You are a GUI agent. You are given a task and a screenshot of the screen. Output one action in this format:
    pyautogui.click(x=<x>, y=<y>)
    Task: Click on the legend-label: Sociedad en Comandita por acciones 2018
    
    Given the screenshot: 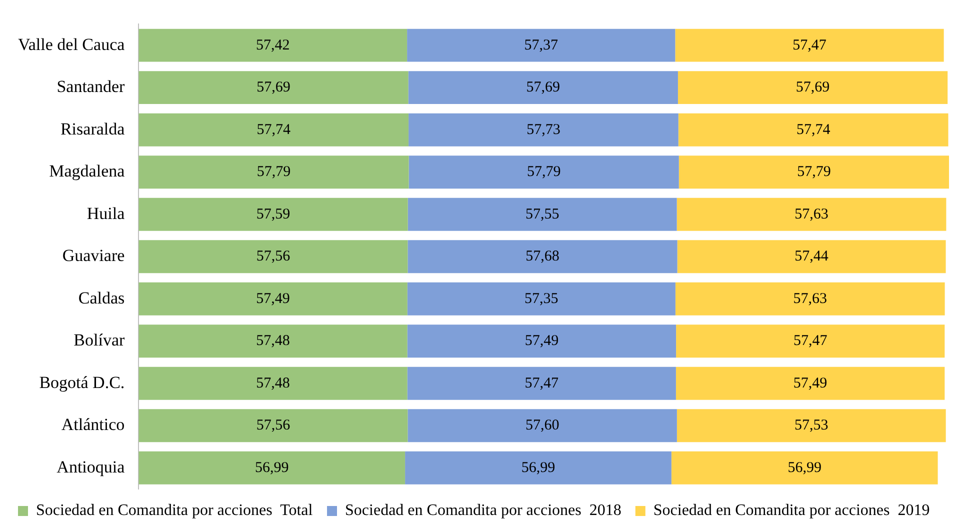 What is the action you would take?
    pyautogui.click(x=483, y=511)
    